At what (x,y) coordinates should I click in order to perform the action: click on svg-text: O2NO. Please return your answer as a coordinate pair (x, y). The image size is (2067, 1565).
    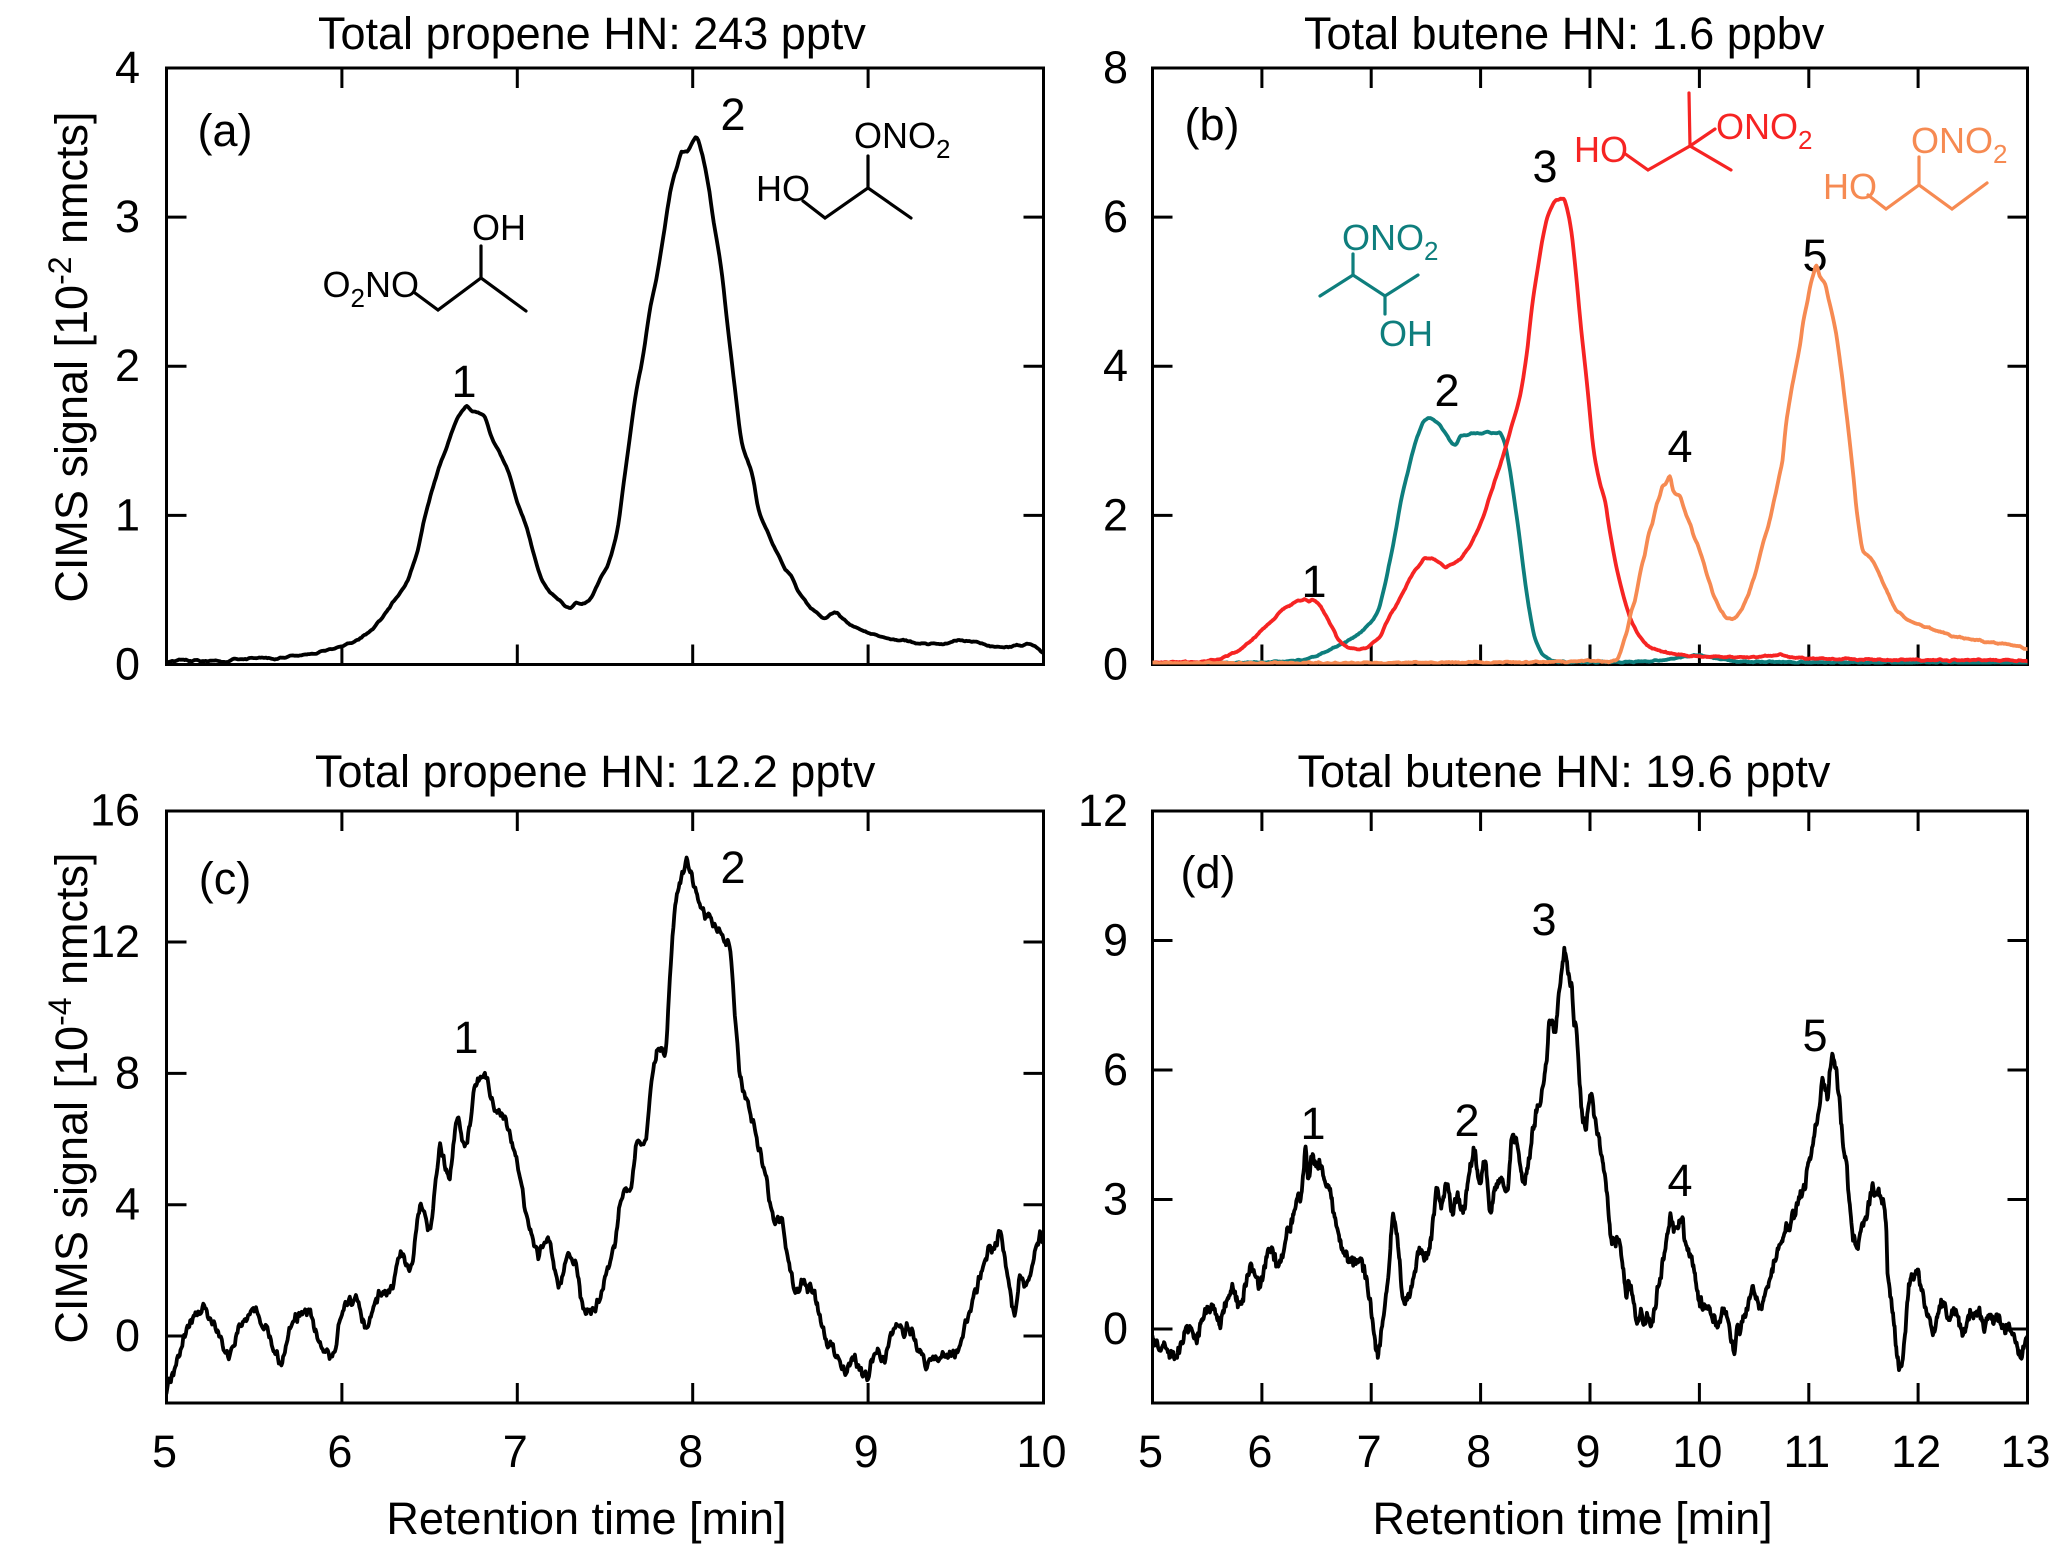
    Looking at the image, I should click on (371, 288).